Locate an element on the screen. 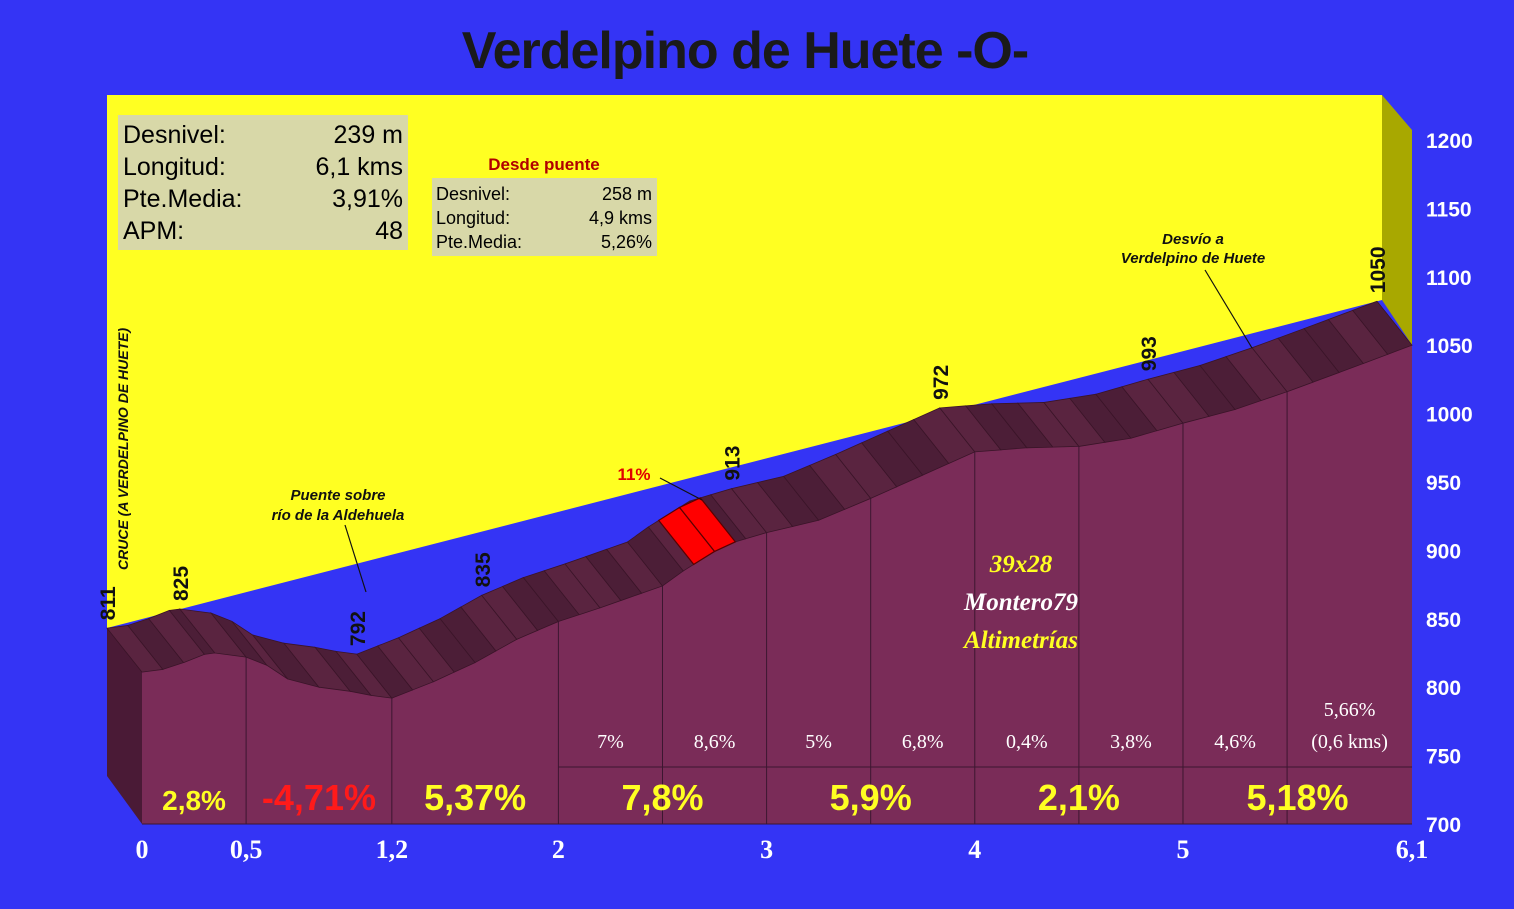 Image resolution: width=1514 pixels, height=909 pixels. altitude-label: 972 is located at coordinates (941, 382).